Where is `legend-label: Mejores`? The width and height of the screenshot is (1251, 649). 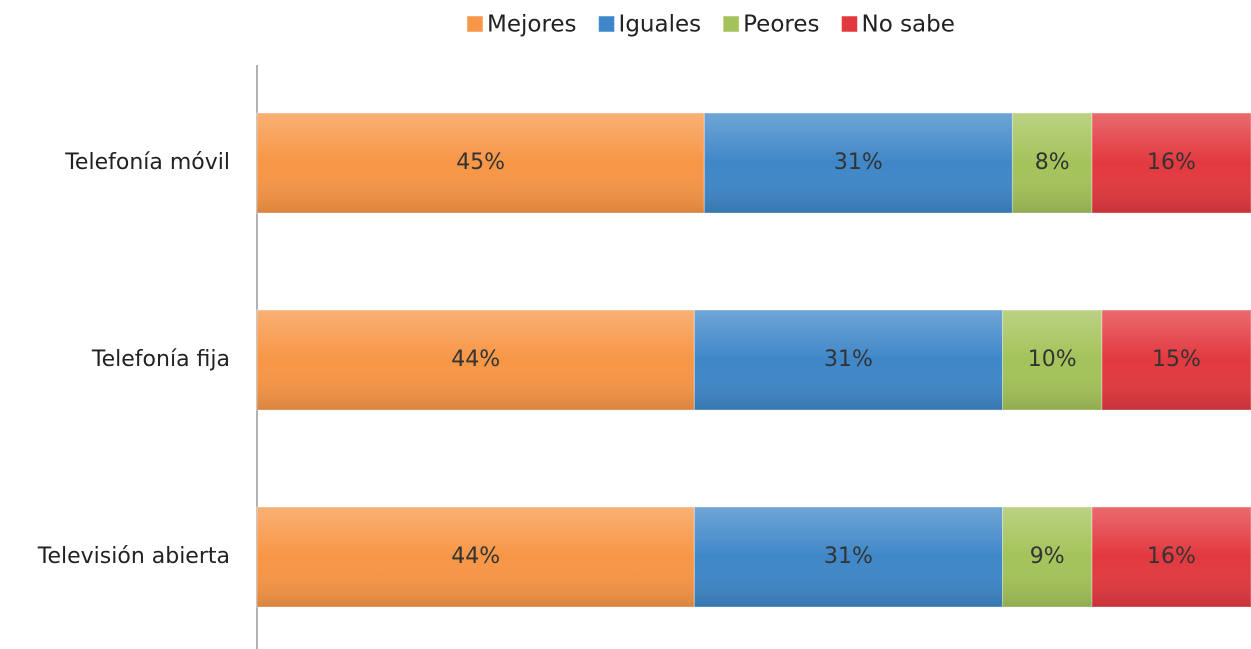 legend-label: Mejores is located at coordinates (532, 25).